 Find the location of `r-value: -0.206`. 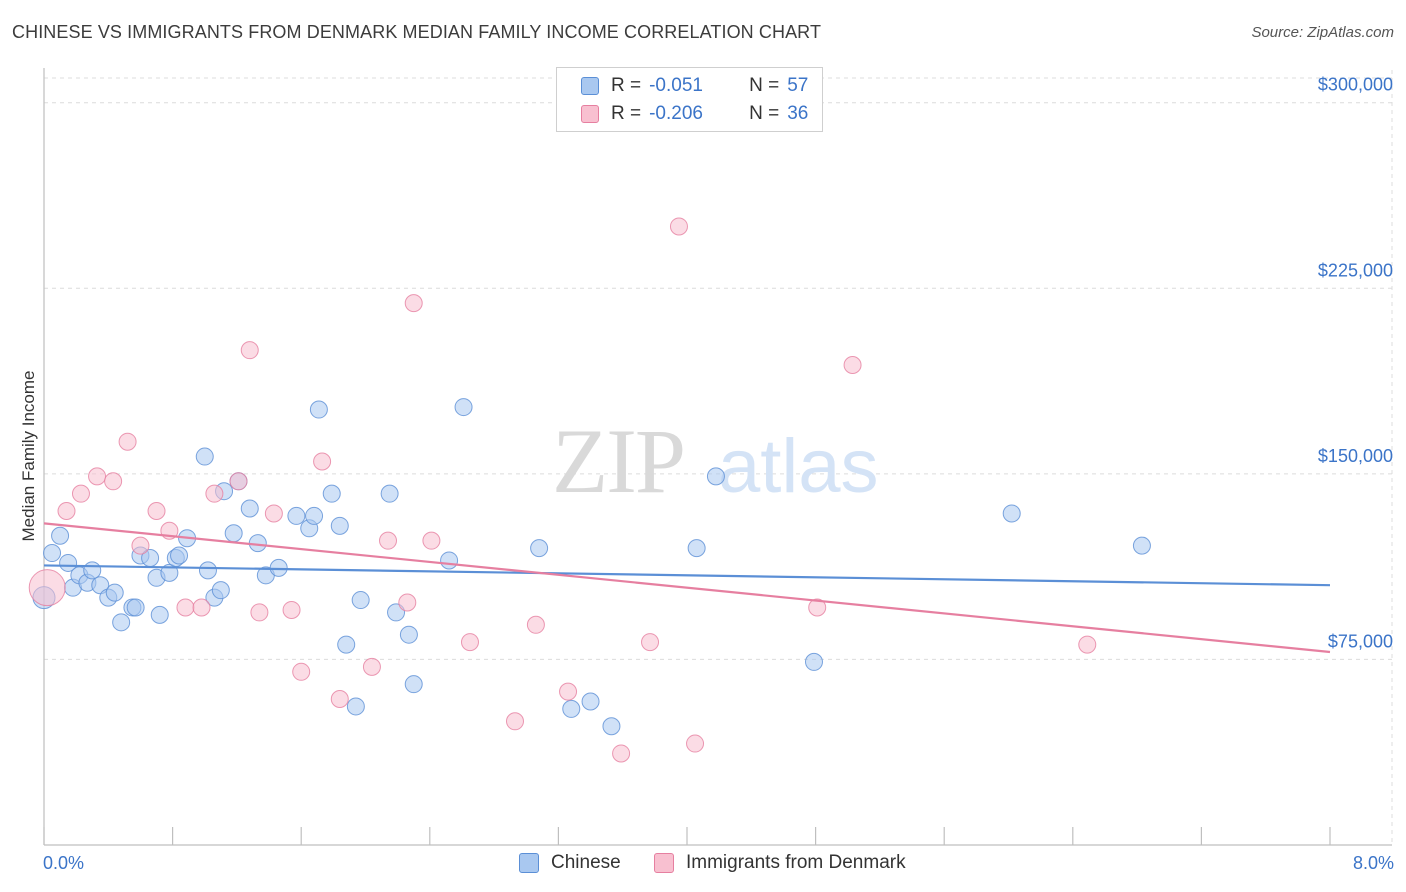

r-value: -0.206 is located at coordinates (676, 113).